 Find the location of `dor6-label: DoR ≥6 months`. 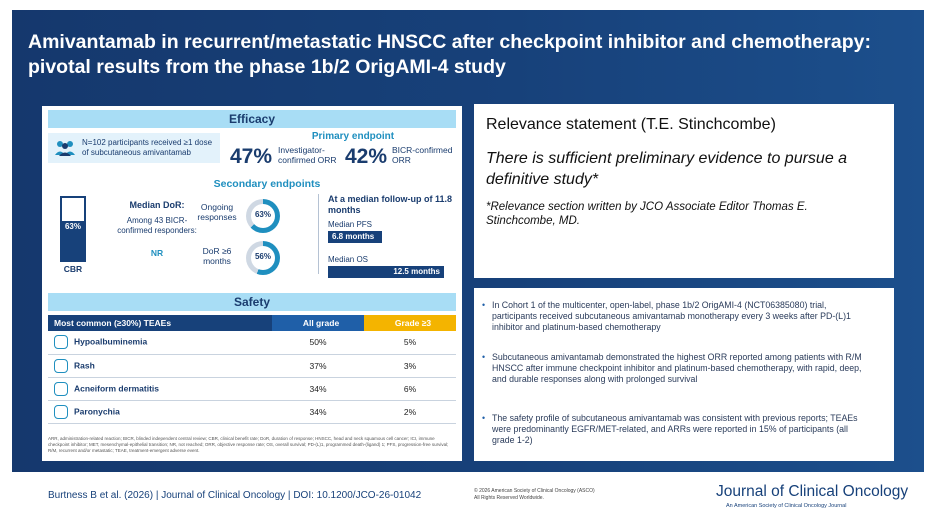

dor6-label: DoR ≥6 months is located at coordinates (217, 256).